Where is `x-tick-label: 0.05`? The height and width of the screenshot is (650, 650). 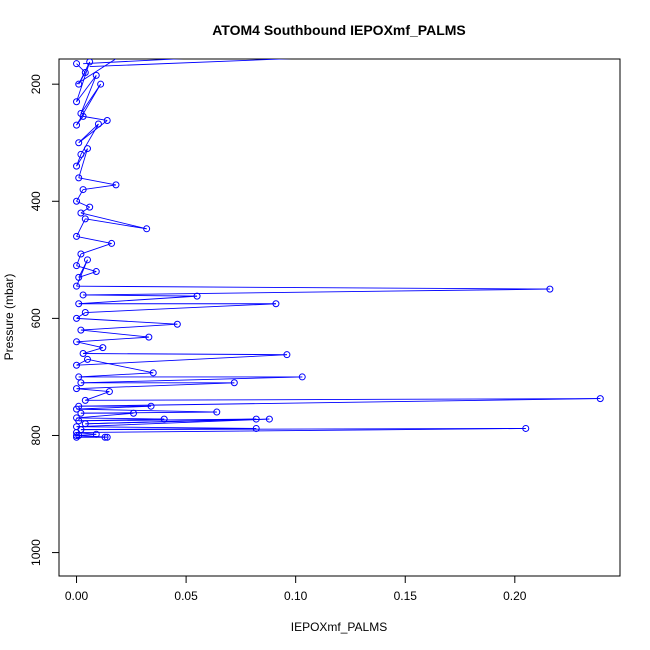
x-tick-label: 0.05 is located at coordinates (186, 596).